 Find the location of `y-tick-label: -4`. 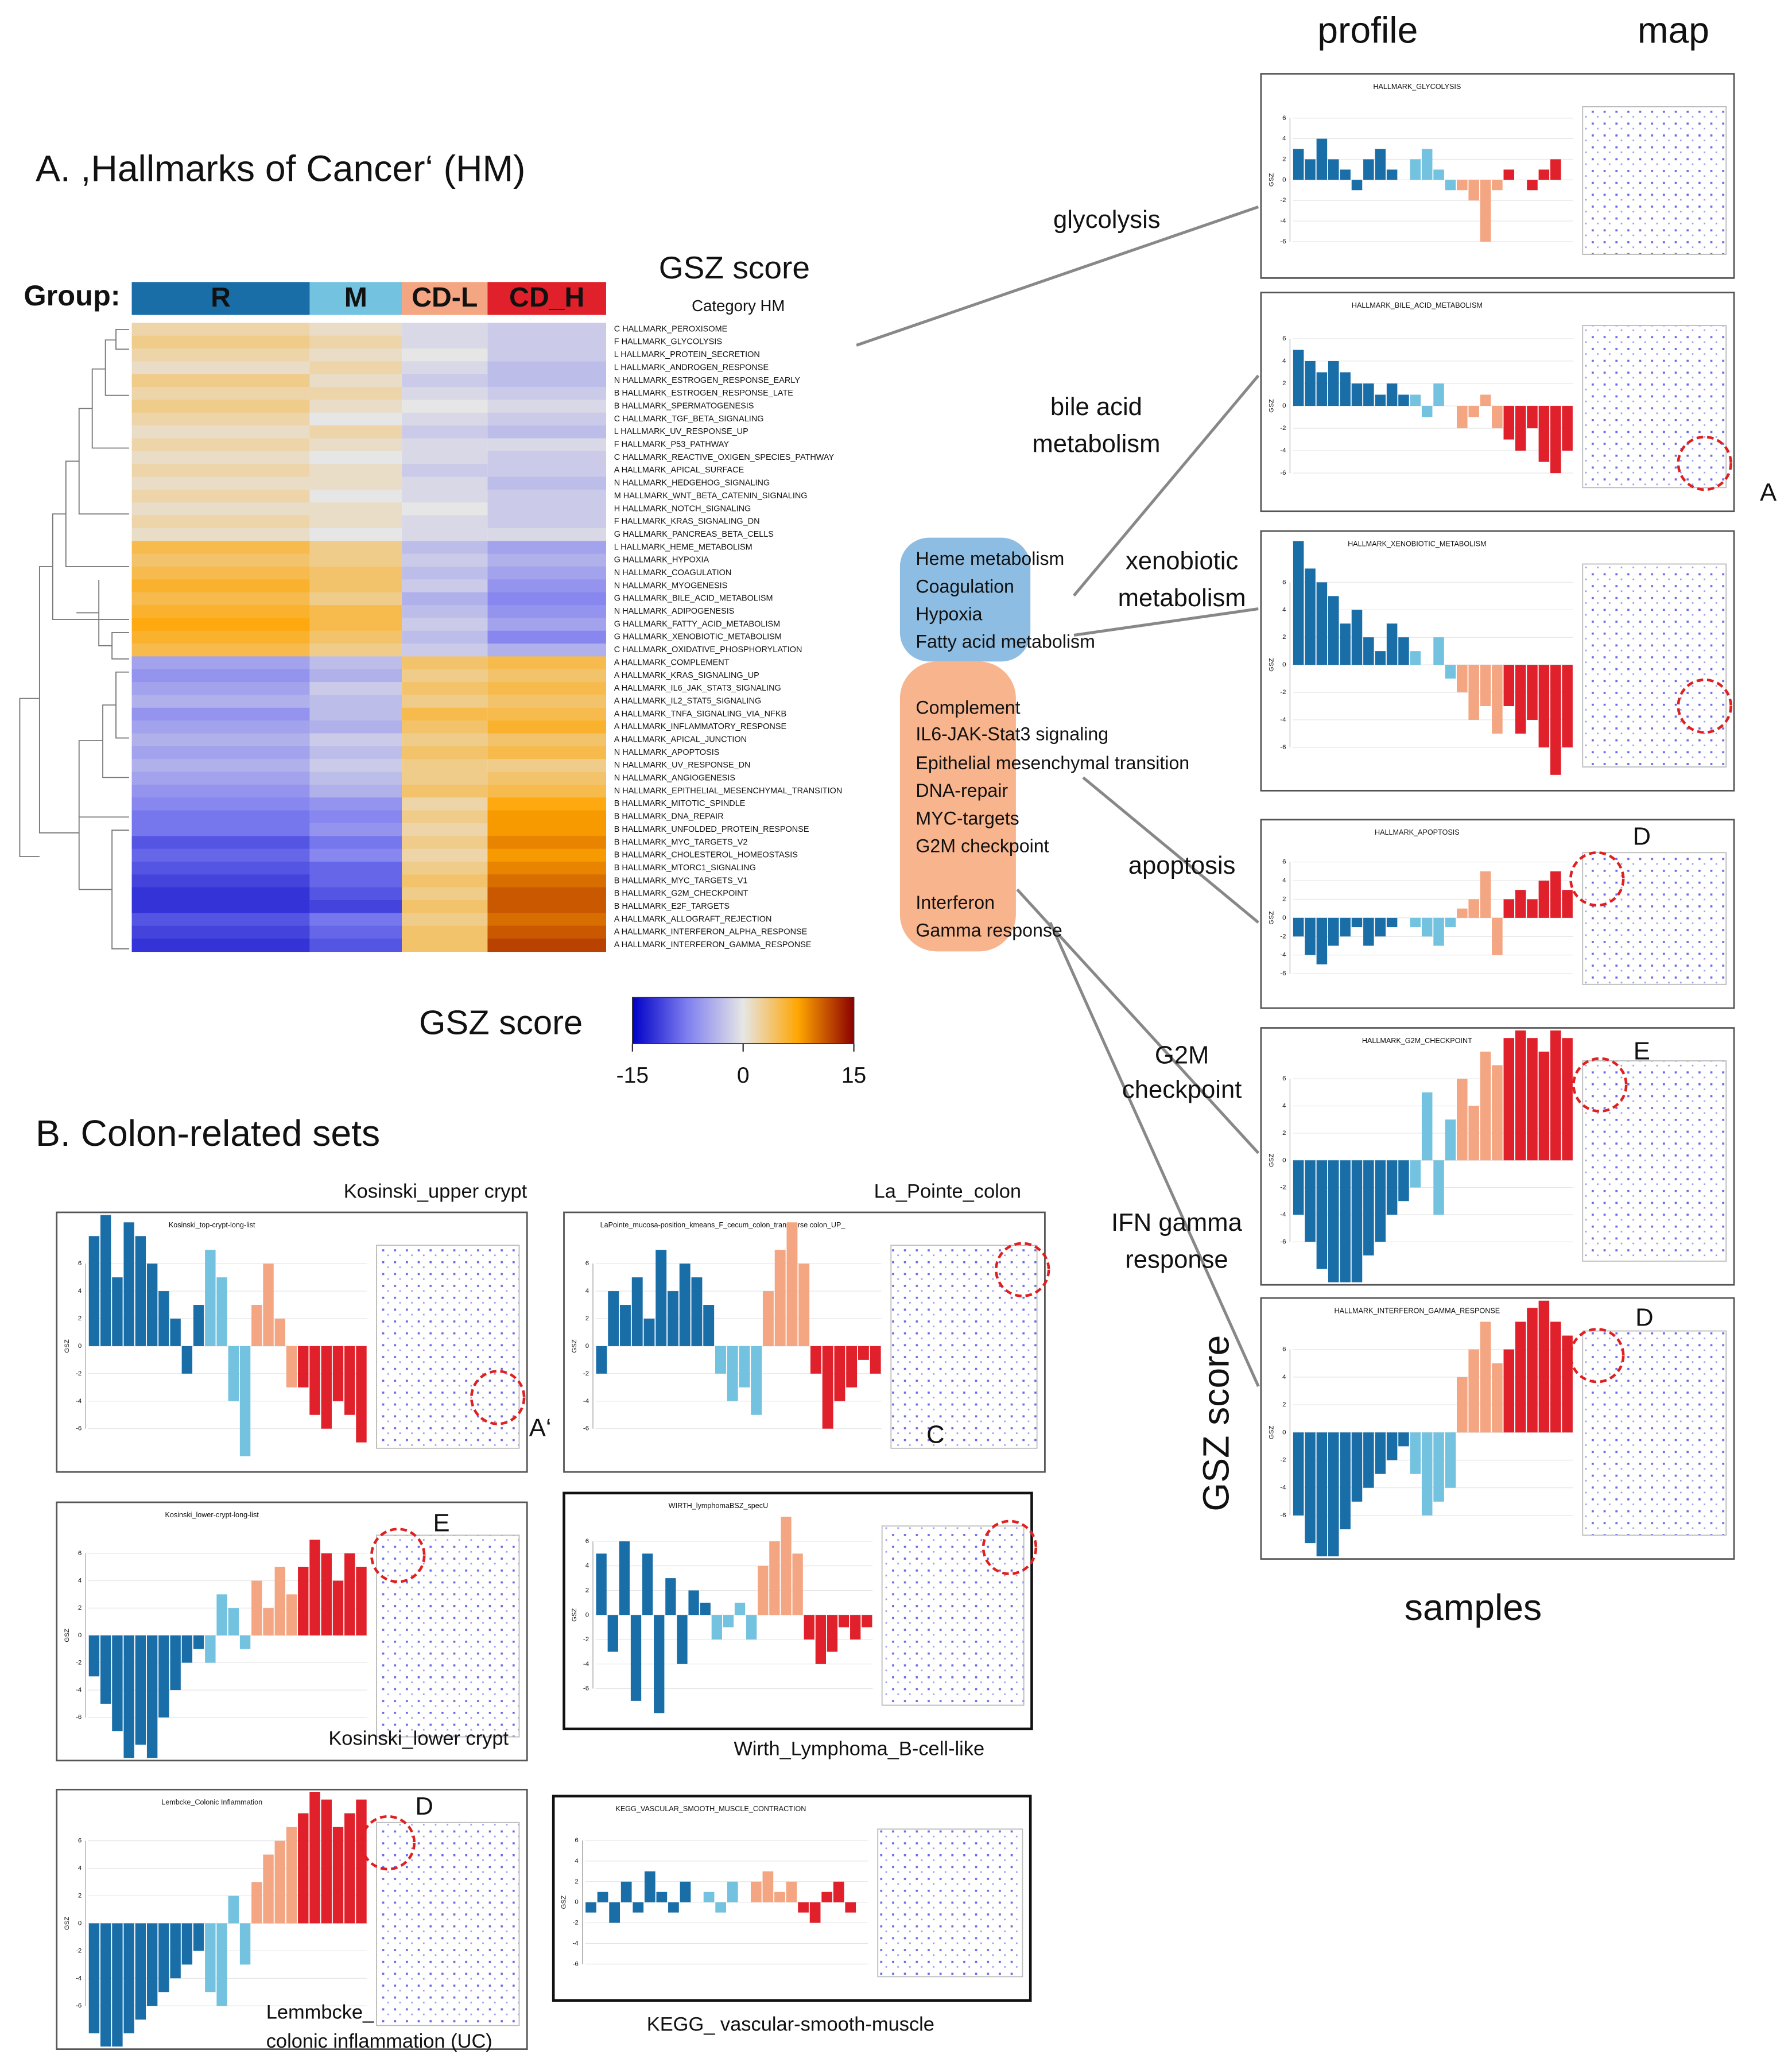

y-tick-label: -4 is located at coordinates (586, 1664).